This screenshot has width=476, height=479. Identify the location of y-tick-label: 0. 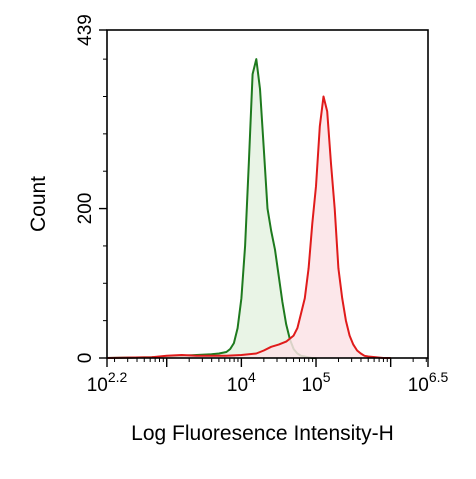
(85, 358).